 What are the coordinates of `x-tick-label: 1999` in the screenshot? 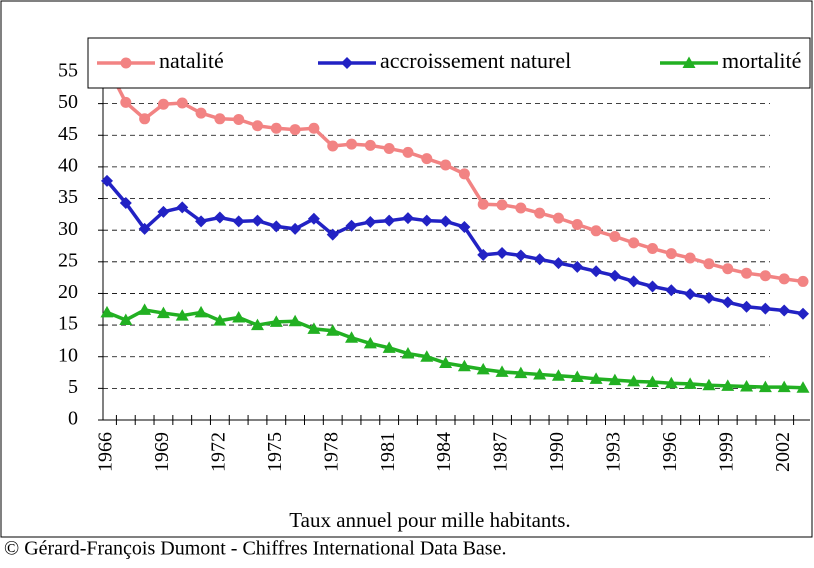 It's located at (726, 452).